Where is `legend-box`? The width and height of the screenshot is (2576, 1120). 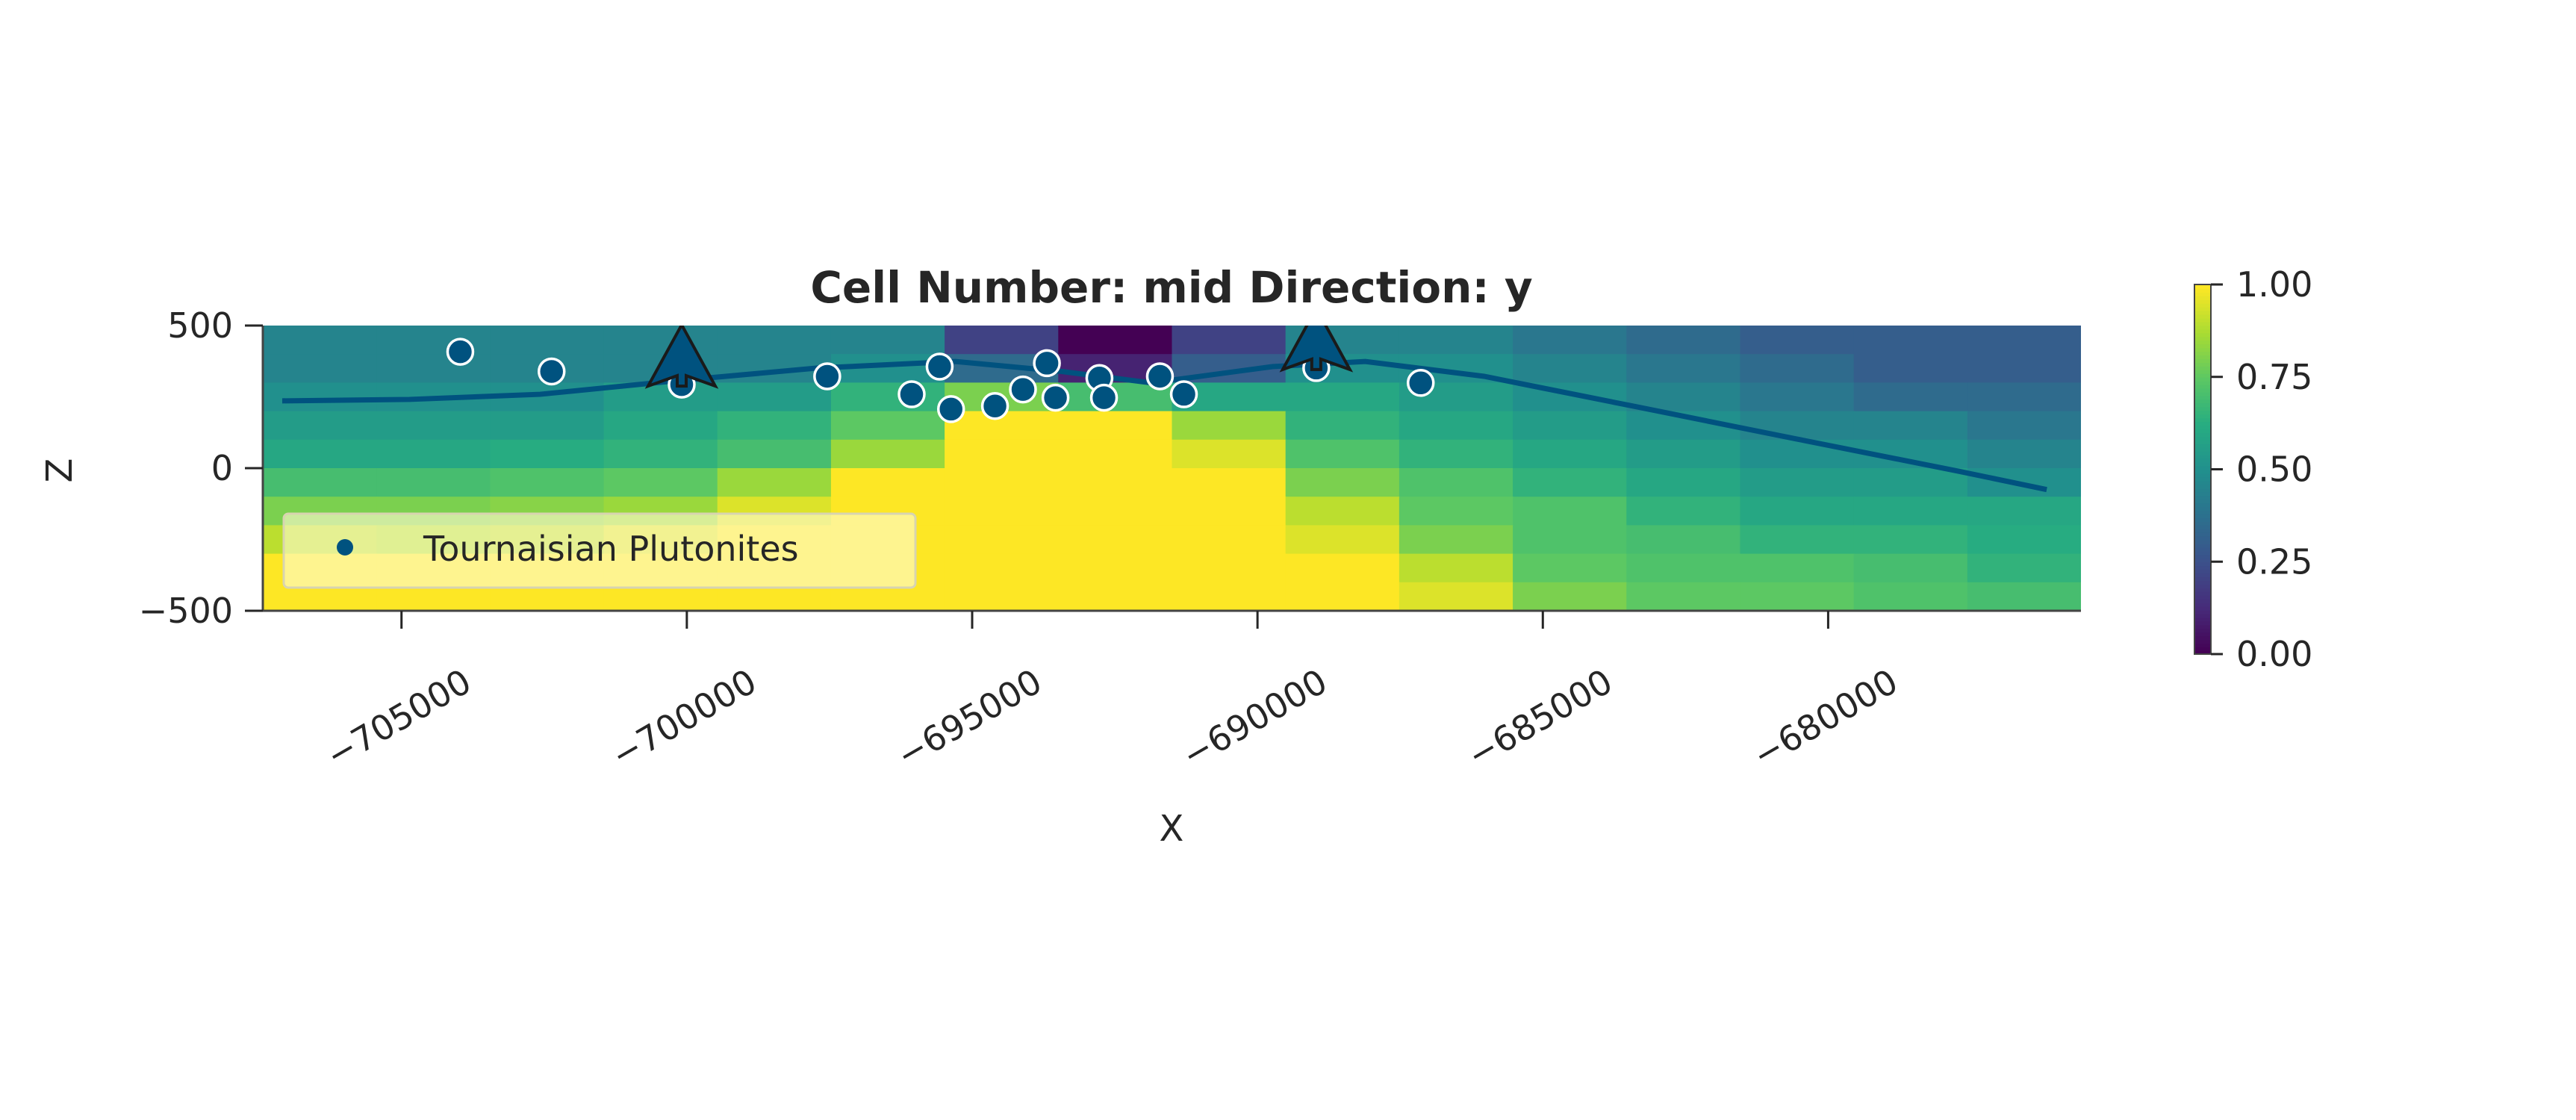
legend-box is located at coordinates (599, 550).